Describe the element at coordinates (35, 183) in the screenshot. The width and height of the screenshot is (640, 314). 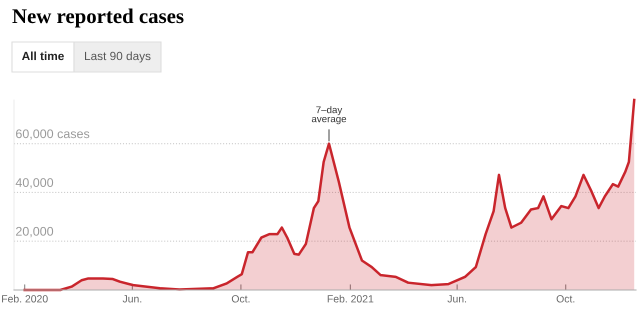
I see `y-tick-label: 40,000` at that location.